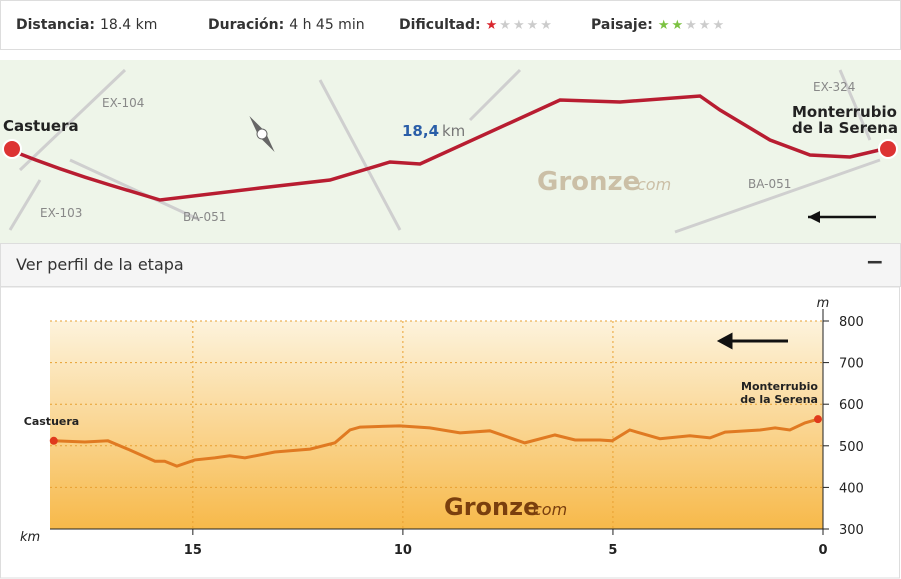 The height and width of the screenshot is (579, 901). Describe the element at coordinates (779, 386) in the screenshot. I see `endpoint-label: Monterrubio` at that location.